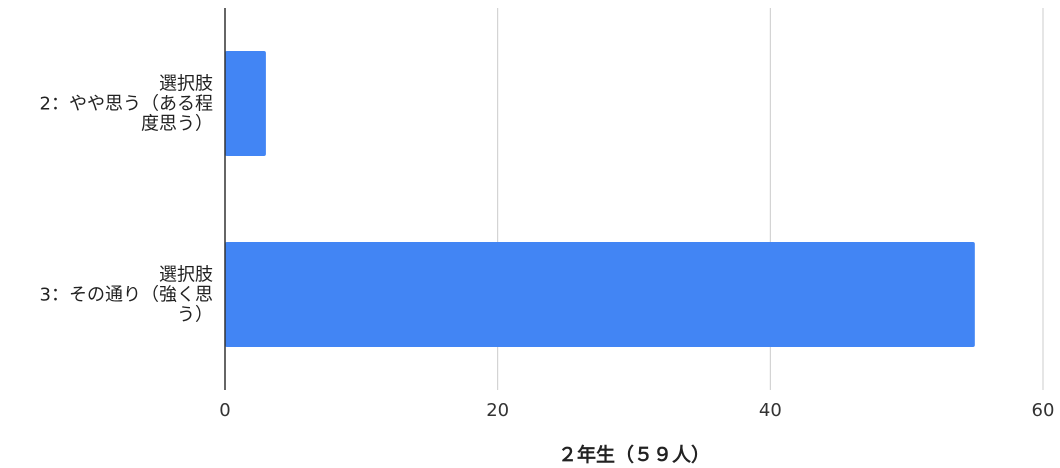 The height and width of the screenshot is (468, 1060). What do you see at coordinates (770, 410) in the screenshot?
I see `x-tick-label: 40` at bounding box center [770, 410].